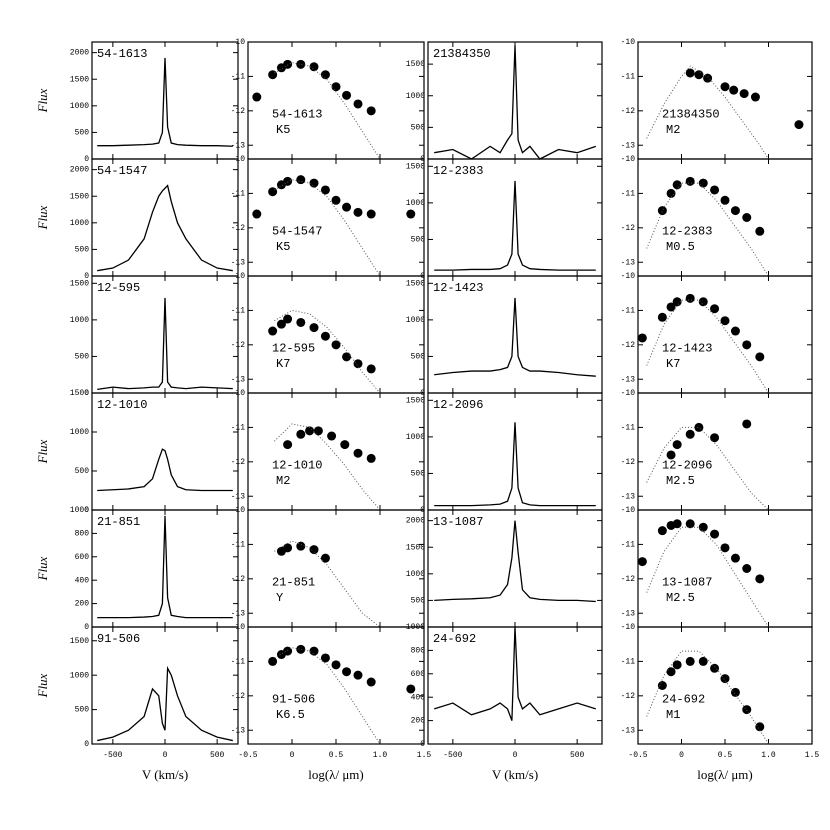  I want to click on x-axis-label: log(λ/ μm), so click(336, 774).